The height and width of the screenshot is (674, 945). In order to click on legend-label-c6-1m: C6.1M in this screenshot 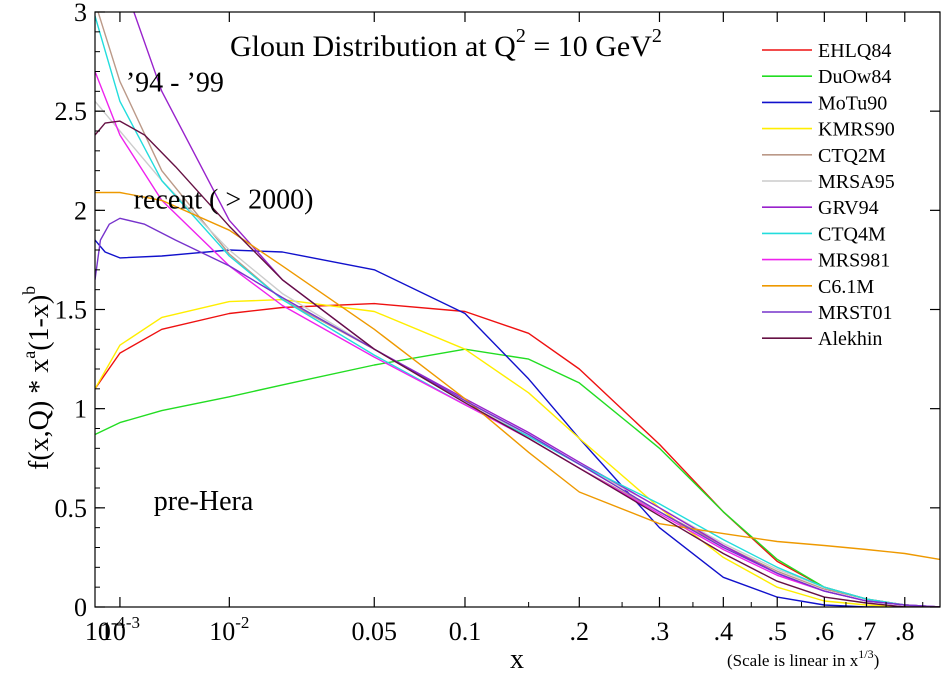, I will do `click(846, 287)`.